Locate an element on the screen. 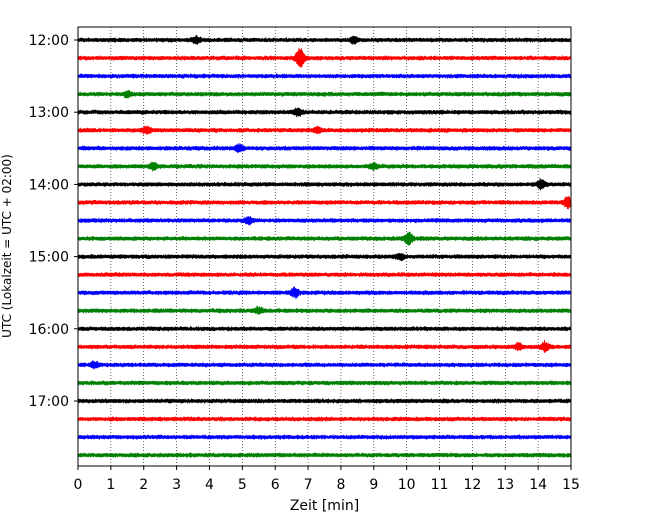 The height and width of the screenshot is (520, 650). x-tick-label-11: 11 is located at coordinates (440, 485).